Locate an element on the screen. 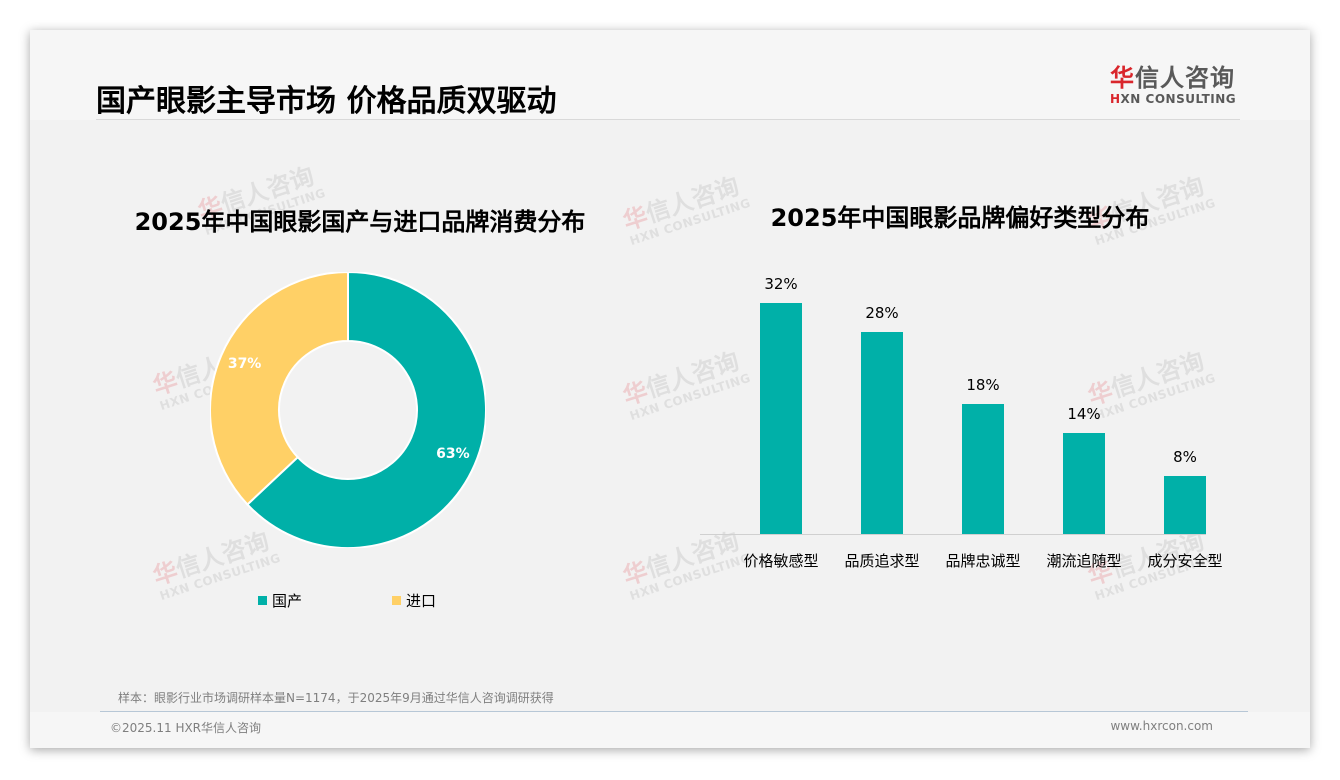 This screenshot has width=1340, height=780. bar-value-label: 18% is located at coordinates (983, 385).